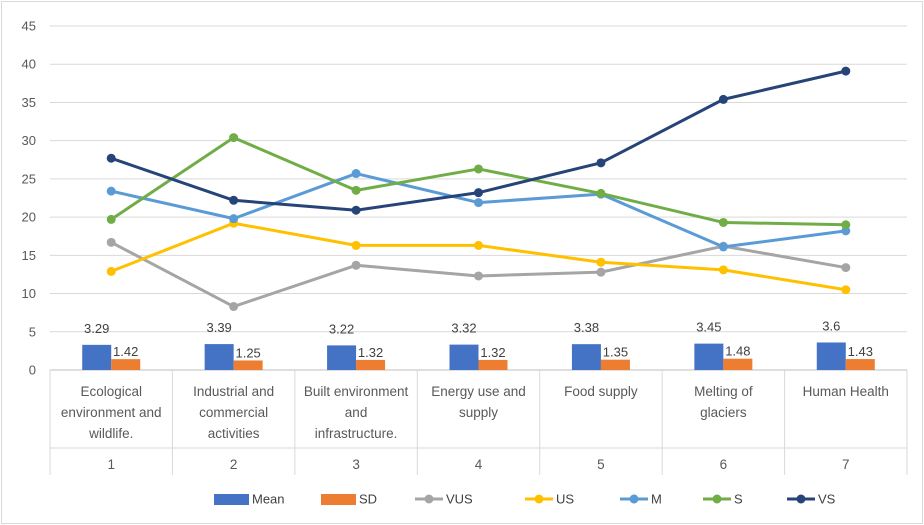  What do you see at coordinates (29, 178) in the screenshot?
I see `y-tick-label: 25` at bounding box center [29, 178].